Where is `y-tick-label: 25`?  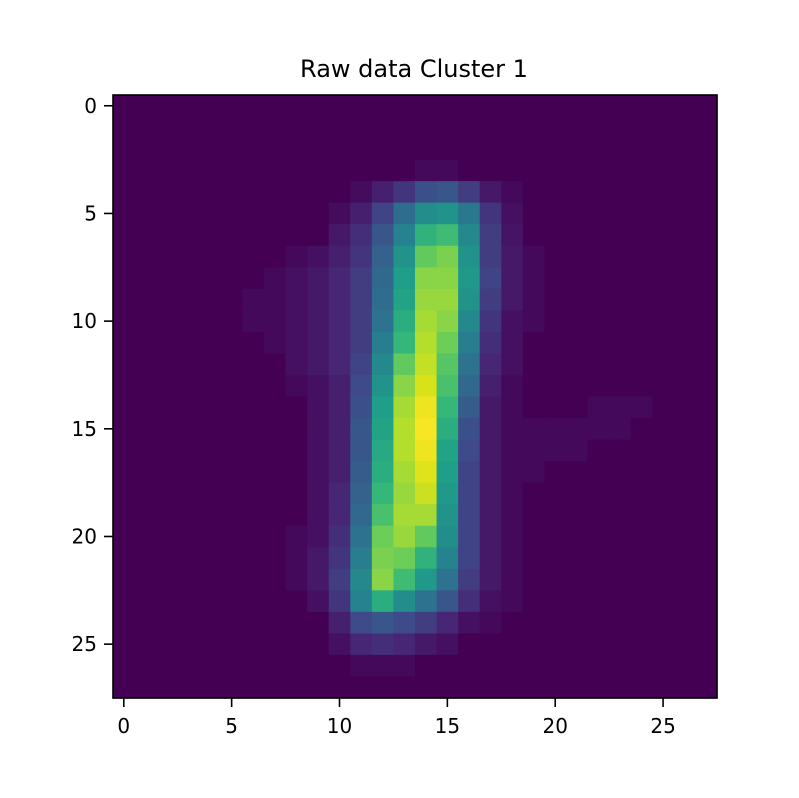 y-tick-label: 25 is located at coordinates (84, 644).